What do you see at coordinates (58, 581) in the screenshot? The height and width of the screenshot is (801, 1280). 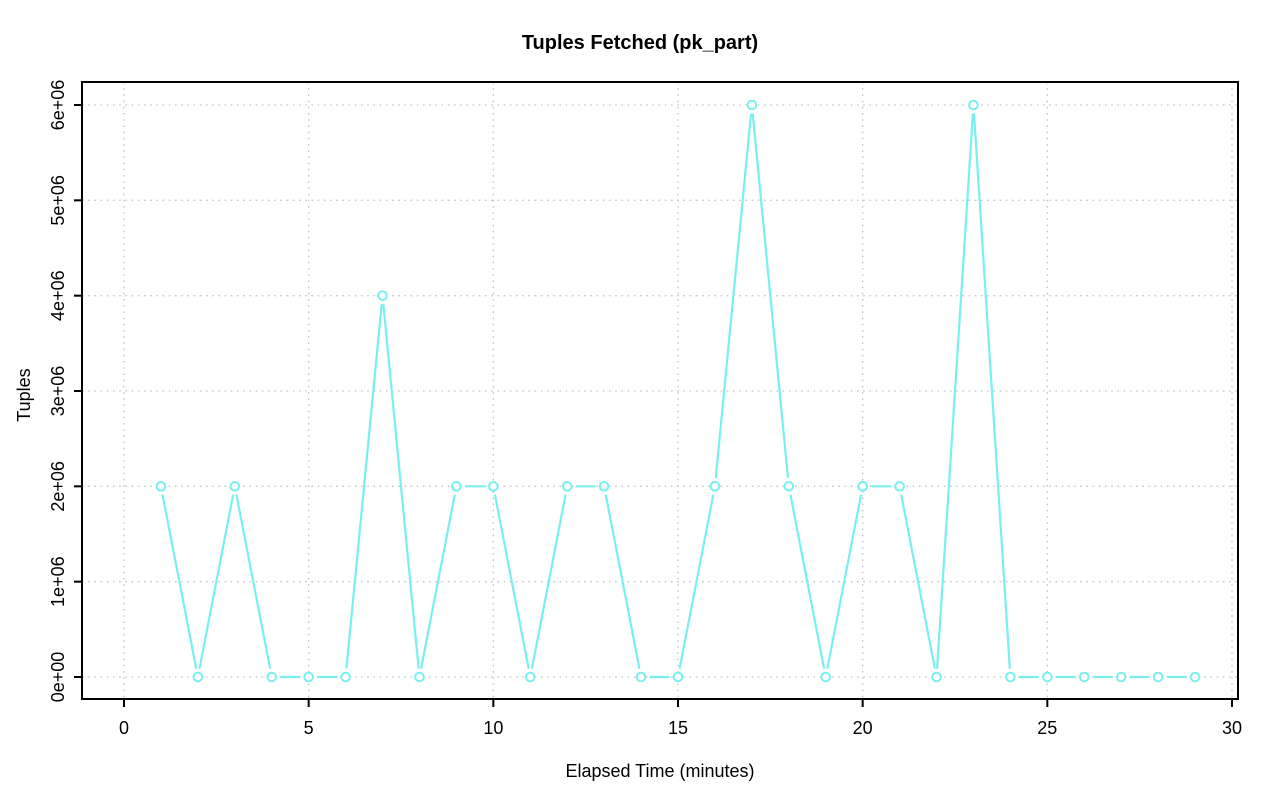 I see `y-tick-label: 1e+06` at bounding box center [58, 581].